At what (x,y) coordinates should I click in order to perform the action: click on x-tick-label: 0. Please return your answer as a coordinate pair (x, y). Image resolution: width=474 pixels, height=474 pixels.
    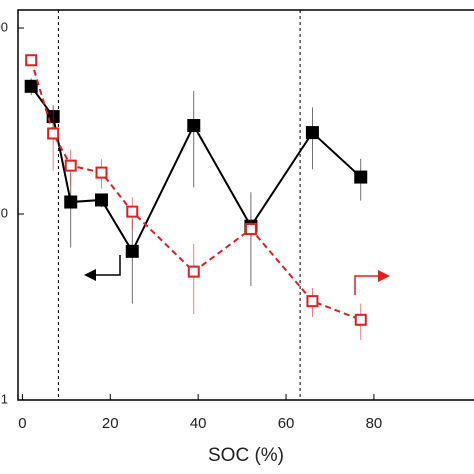
    Looking at the image, I should click on (22, 423).